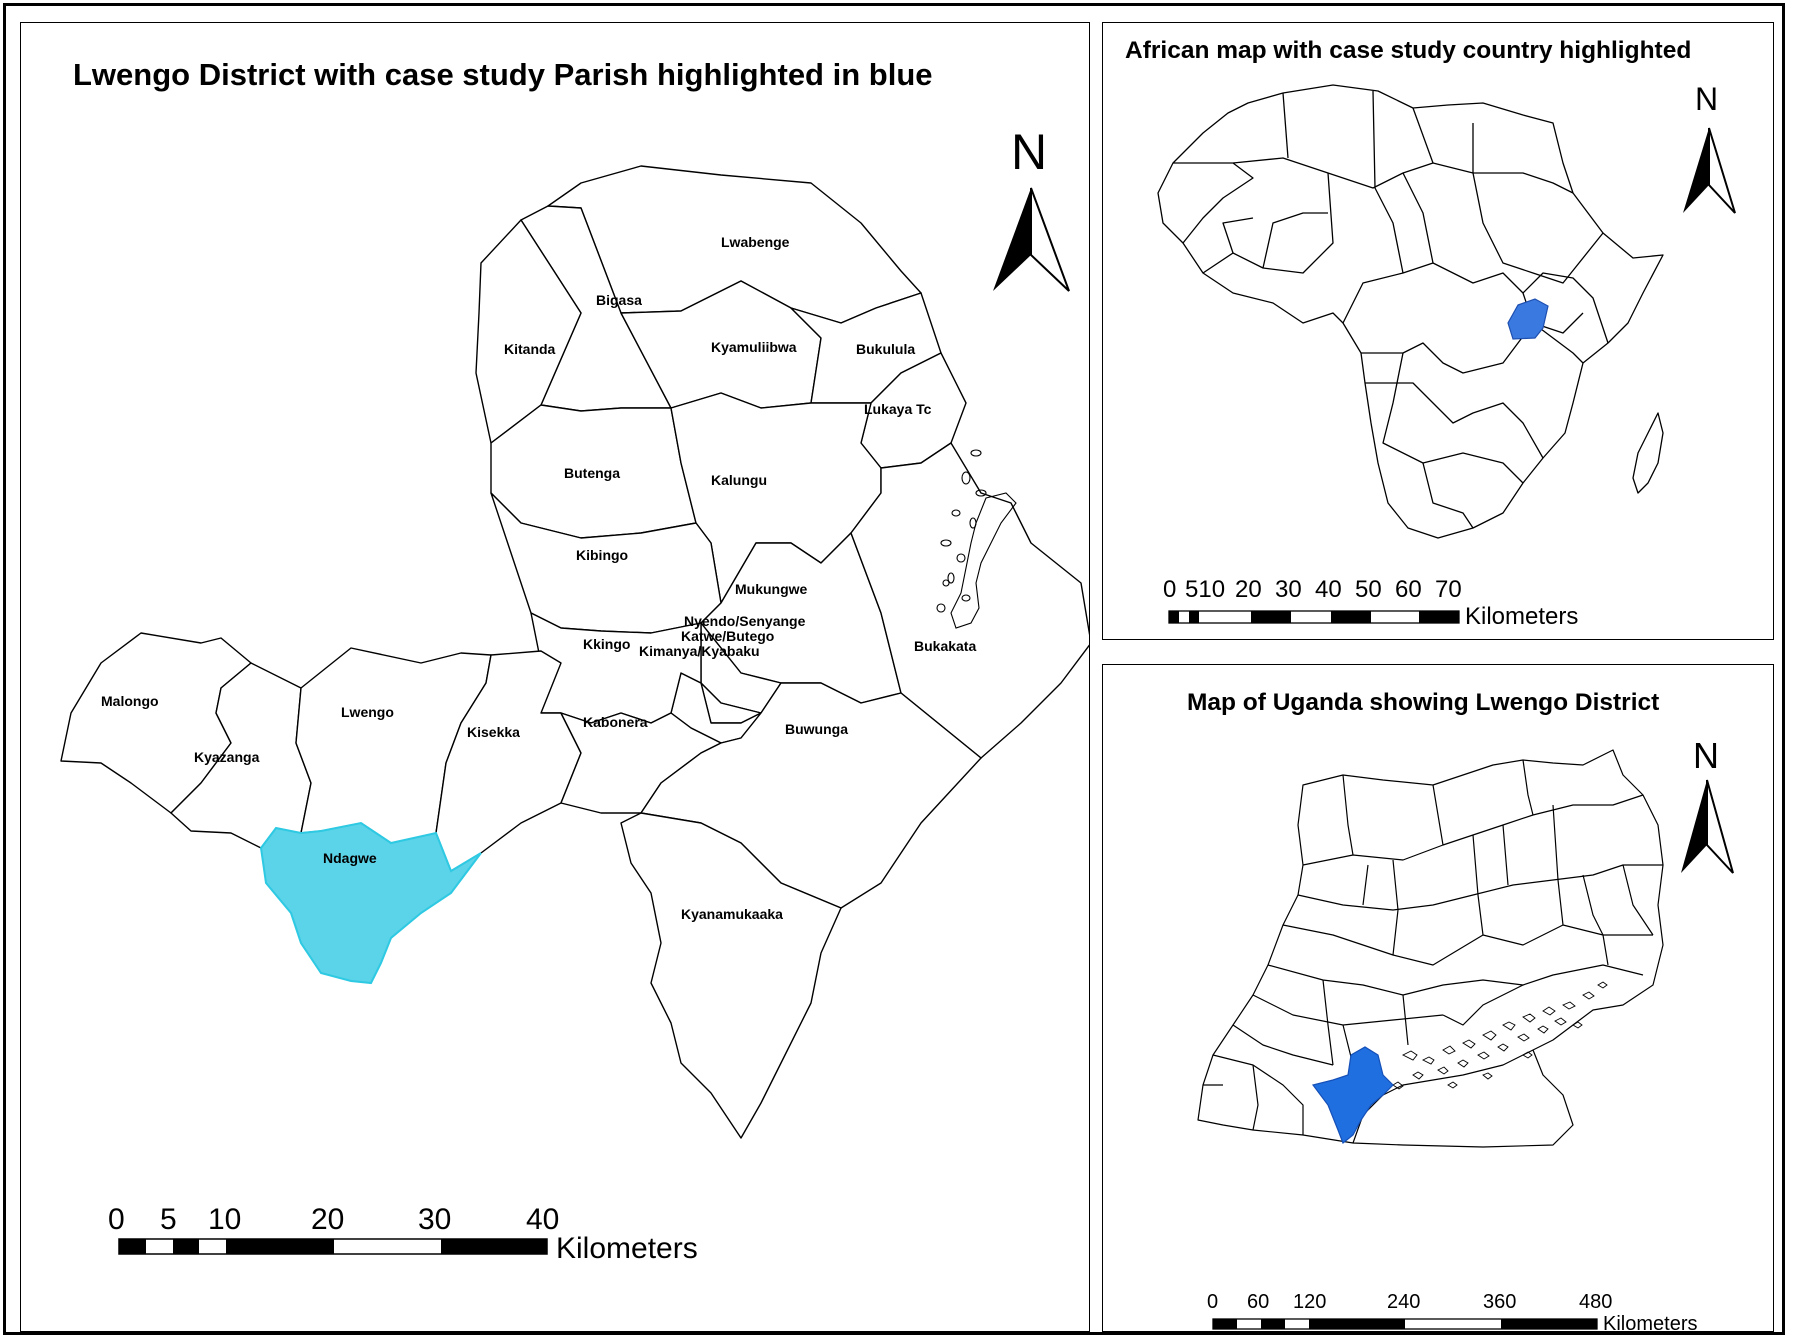 This screenshot has width=1794, height=1342. What do you see at coordinates (1595, 1302) in the screenshot?
I see `uganda-scale-tick-480: 480` at bounding box center [1595, 1302].